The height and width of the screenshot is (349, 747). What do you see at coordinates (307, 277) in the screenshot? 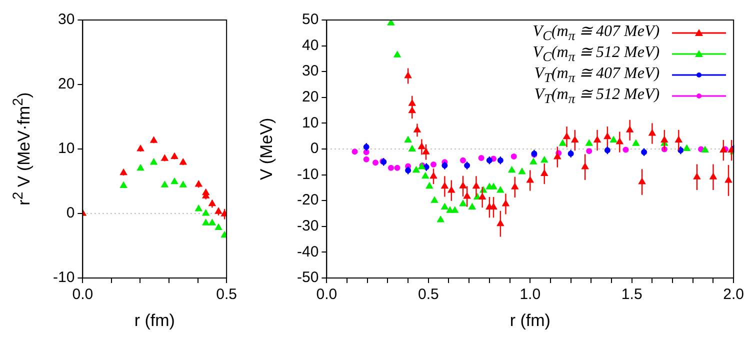
I see `y-tick-label: -50` at bounding box center [307, 277].